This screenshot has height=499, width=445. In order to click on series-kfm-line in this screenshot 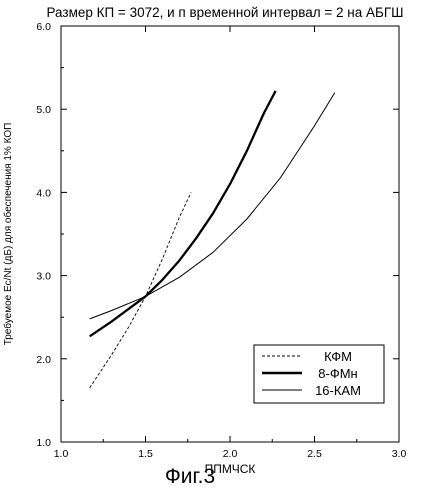, I will do `click(140, 290)`.